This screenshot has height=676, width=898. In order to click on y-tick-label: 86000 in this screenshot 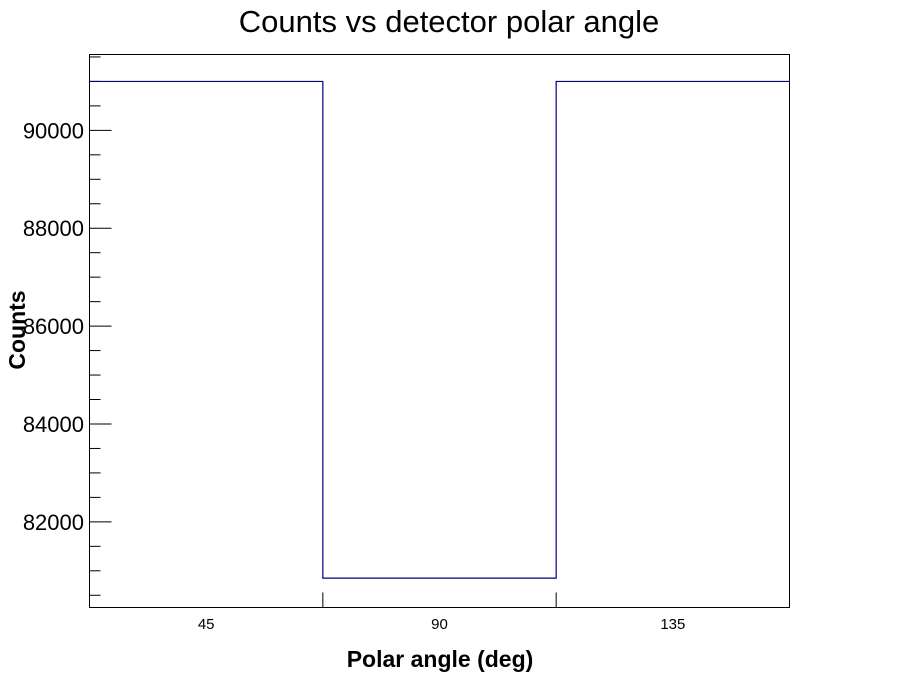, I will do `click(53, 326)`.